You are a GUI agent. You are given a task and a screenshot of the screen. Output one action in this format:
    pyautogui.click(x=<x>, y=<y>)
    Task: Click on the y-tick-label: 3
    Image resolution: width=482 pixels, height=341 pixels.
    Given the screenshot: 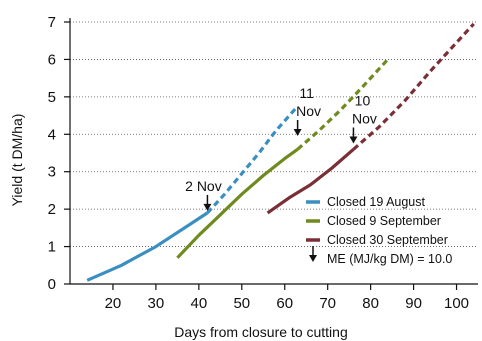 What is the action you would take?
    pyautogui.click(x=52, y=172)
    